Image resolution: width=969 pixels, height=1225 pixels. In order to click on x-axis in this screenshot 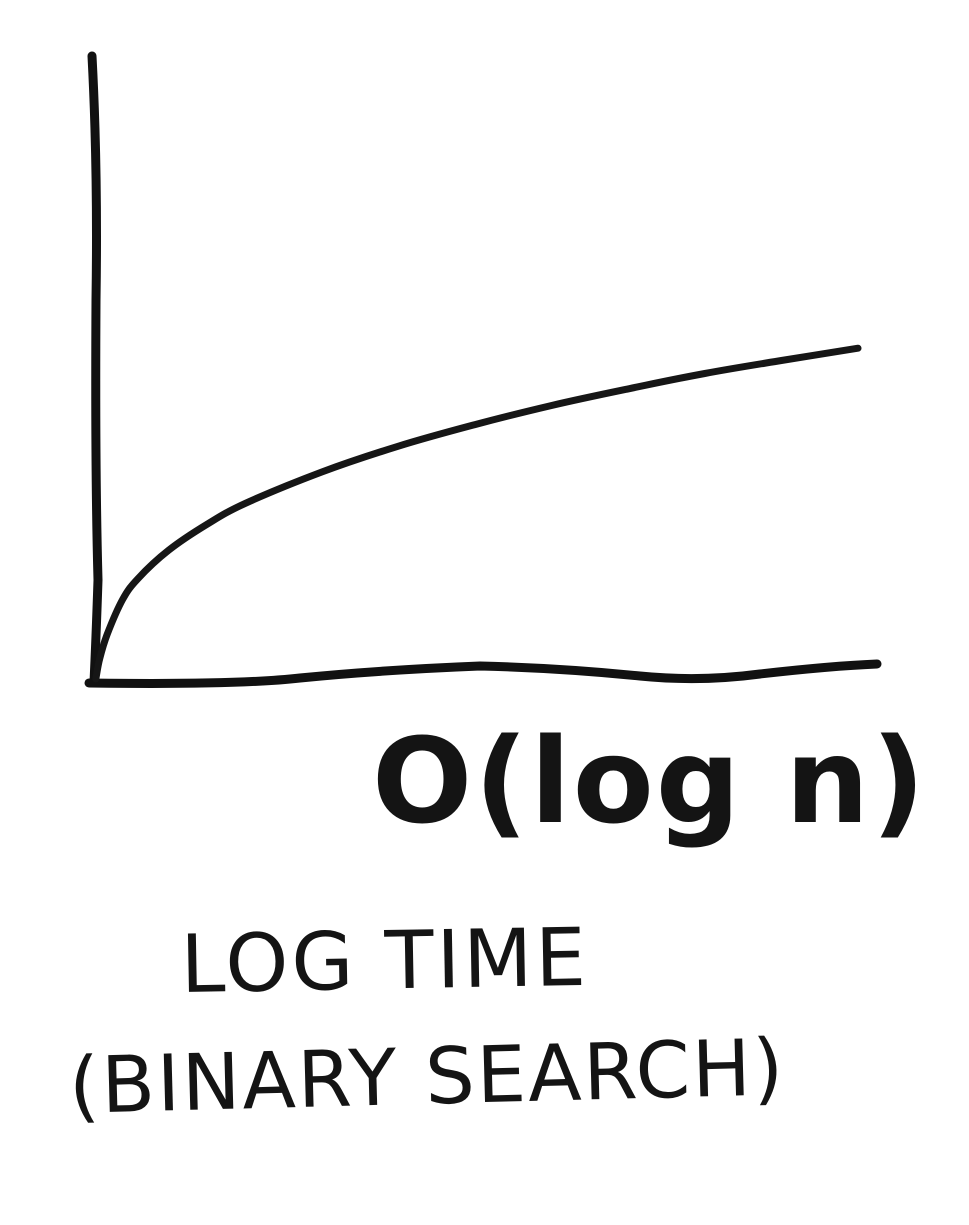, I will do `click(483, 673)`.